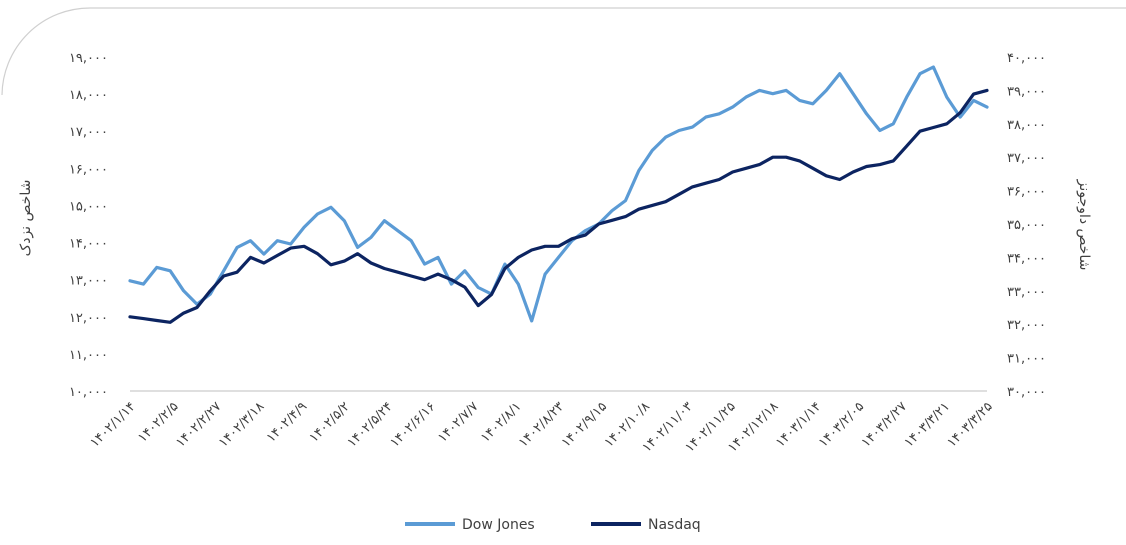  Describe the element at coordinates (287, 422) in the screenshot. I see `x-tick-label: ۱۴۰۲/۴/۹` at that location.